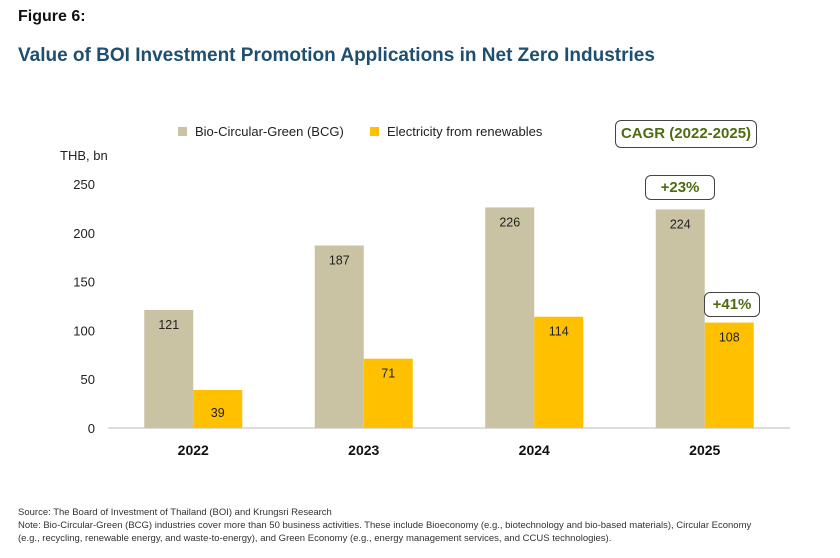  I want to click on y-tick-label: 250, so click(84, 184).